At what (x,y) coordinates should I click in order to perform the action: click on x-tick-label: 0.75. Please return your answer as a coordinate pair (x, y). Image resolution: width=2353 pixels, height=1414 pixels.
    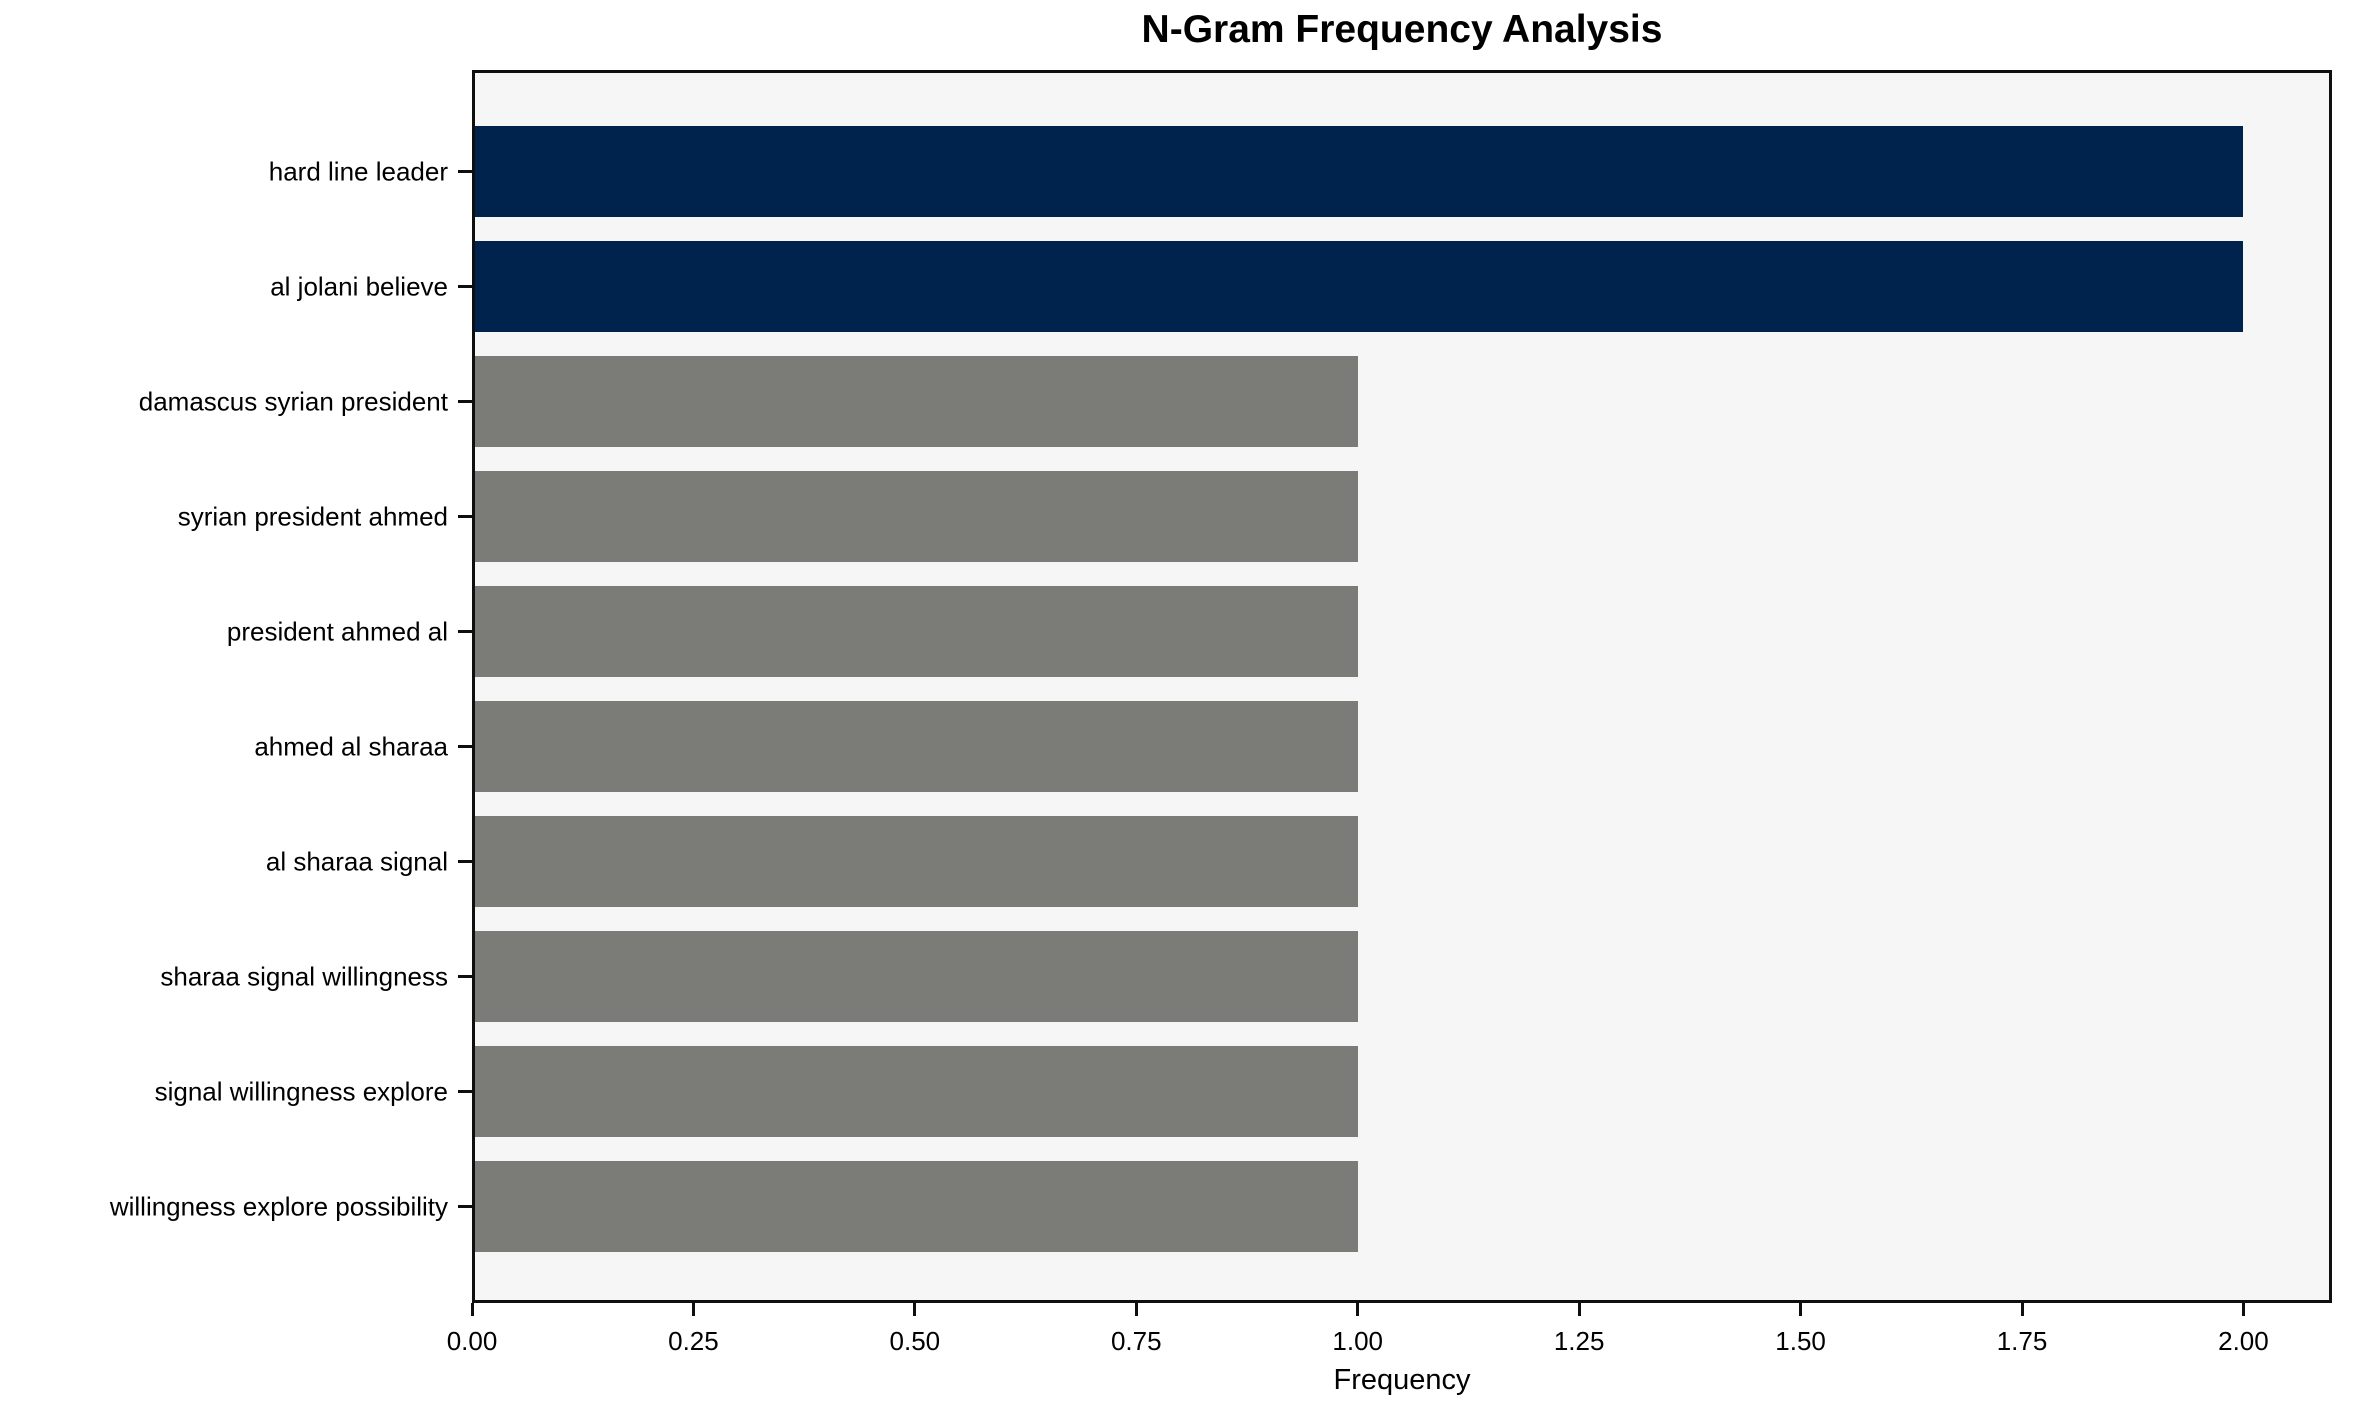
    Looking at the image, I should click on (1136, 1341).